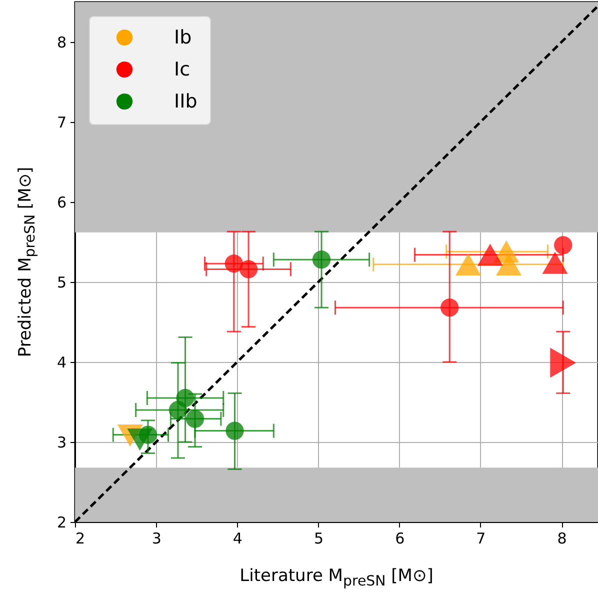 The width and height of the screenshot is (598, 601). What do you see at coordinates (481, 539) in the screenshot?
I see `x-tick-label: 7` at bounding box center [481, 539].